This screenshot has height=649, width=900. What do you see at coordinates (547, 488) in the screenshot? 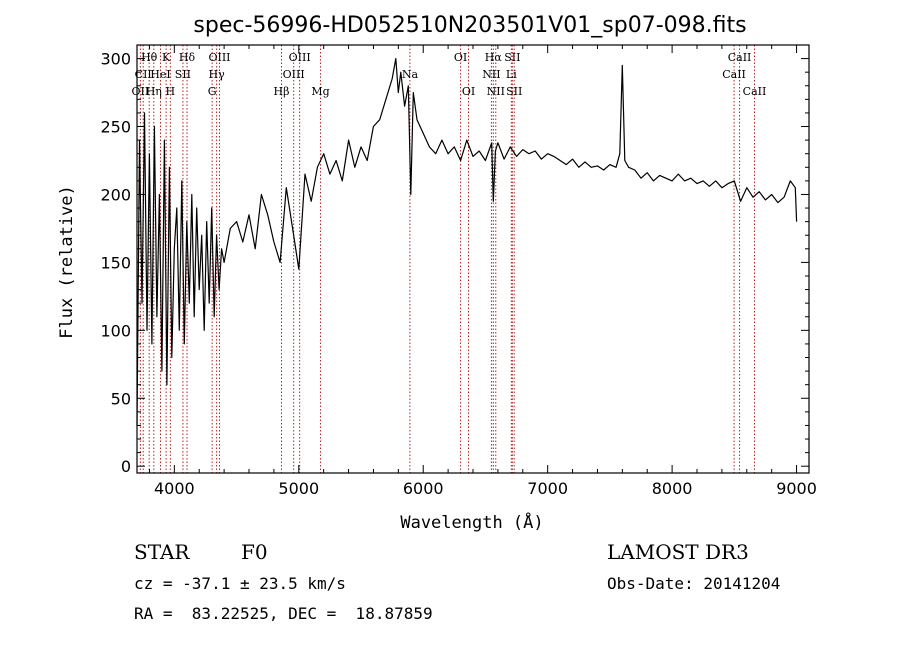
I see `x-tick-label: 7000` at bounding box center [547, 488].